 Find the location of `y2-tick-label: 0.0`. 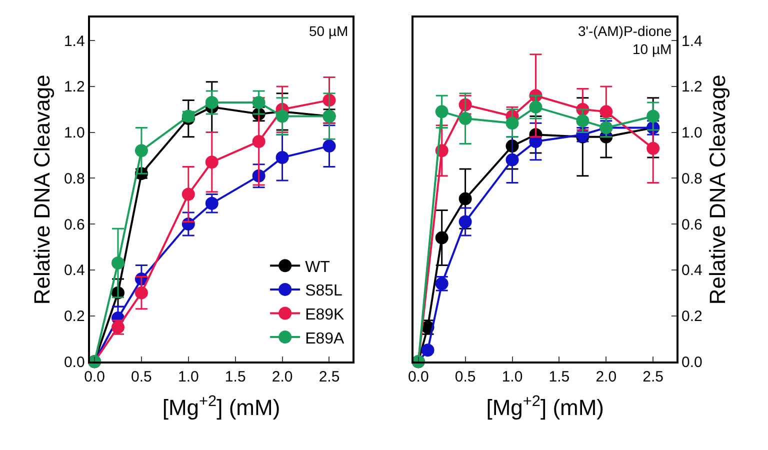

y2-tick-label: 0.0 is located at coordinates (692, 362).